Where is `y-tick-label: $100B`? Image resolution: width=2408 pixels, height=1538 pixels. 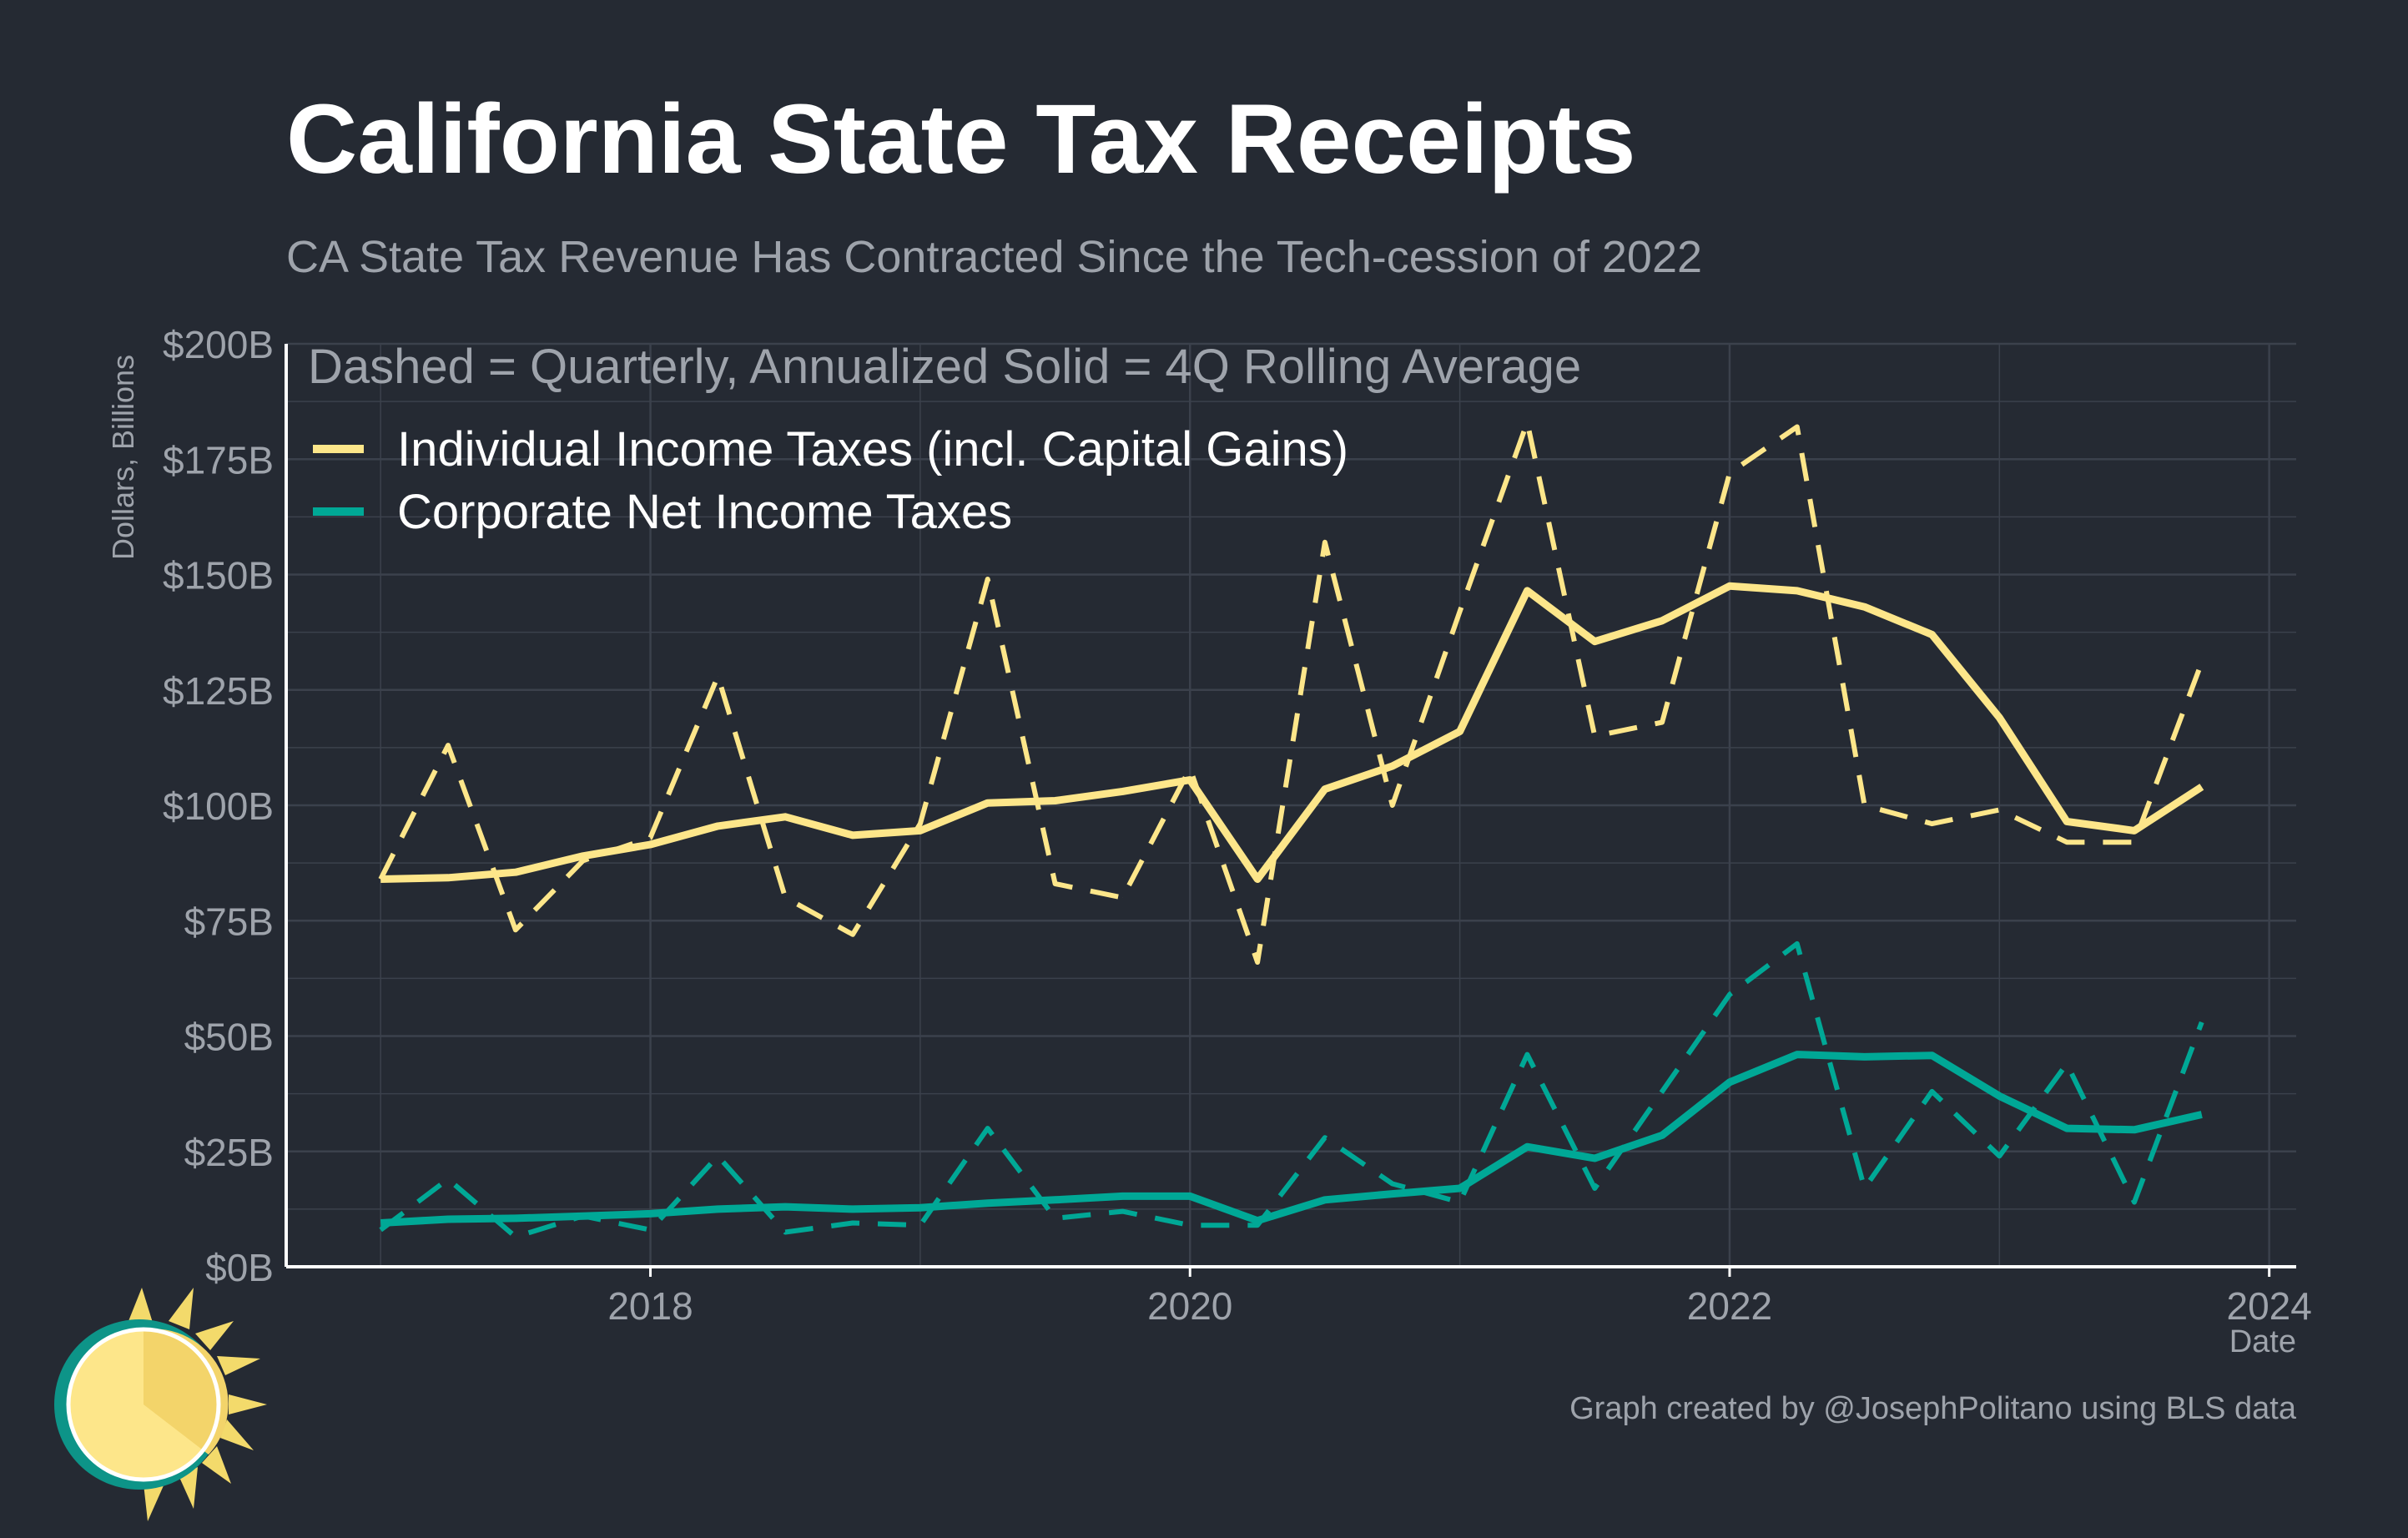
y-tick-label: $100B is located at coordinates (218, 806).